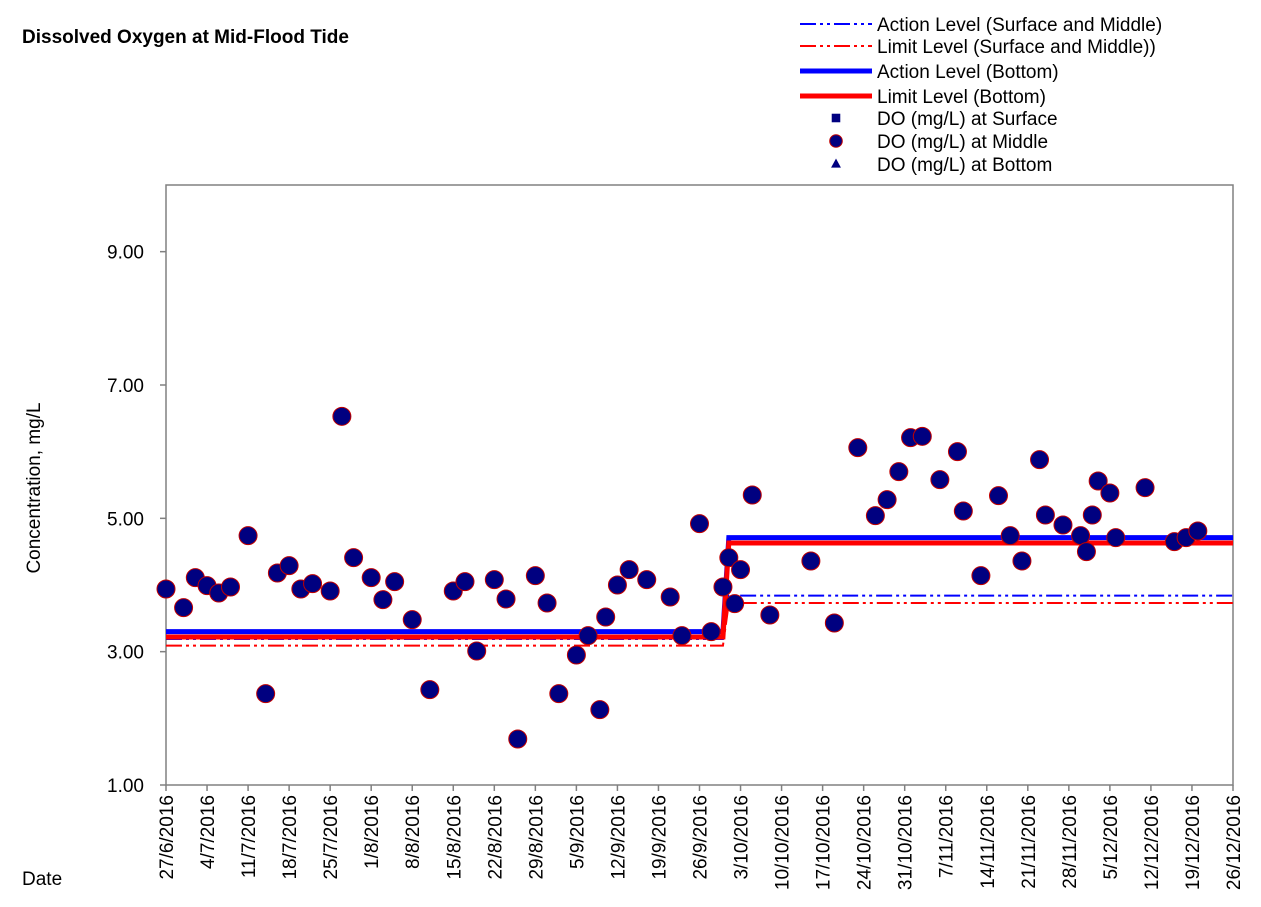 The height and width of the screenshot is (907, 1261). What do you see at coordinates (618, 837) in the screenshot?
I see `x-tick-label: 12/9/2016` at bounding box center [618, 837].